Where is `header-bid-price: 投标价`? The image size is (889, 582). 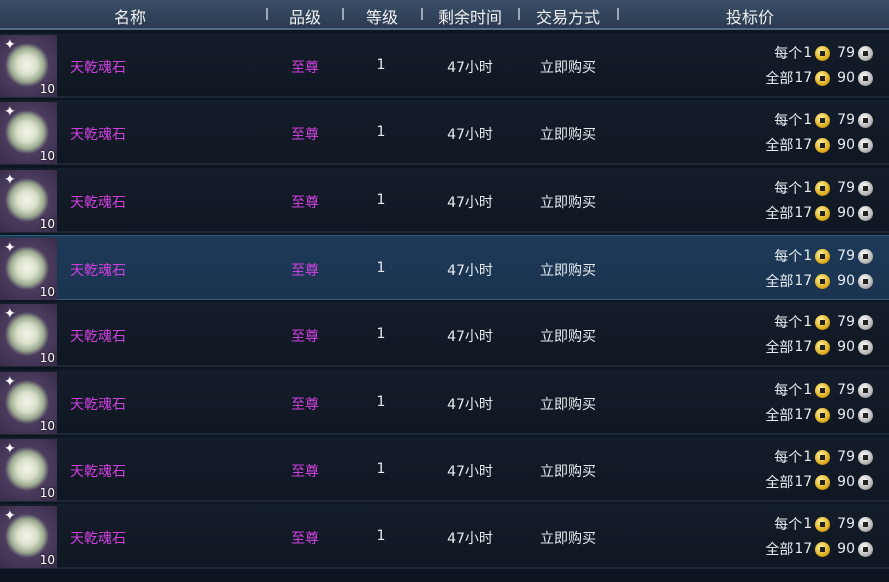 header-bid-price: 投标价 is located at coordinates (750, 17).